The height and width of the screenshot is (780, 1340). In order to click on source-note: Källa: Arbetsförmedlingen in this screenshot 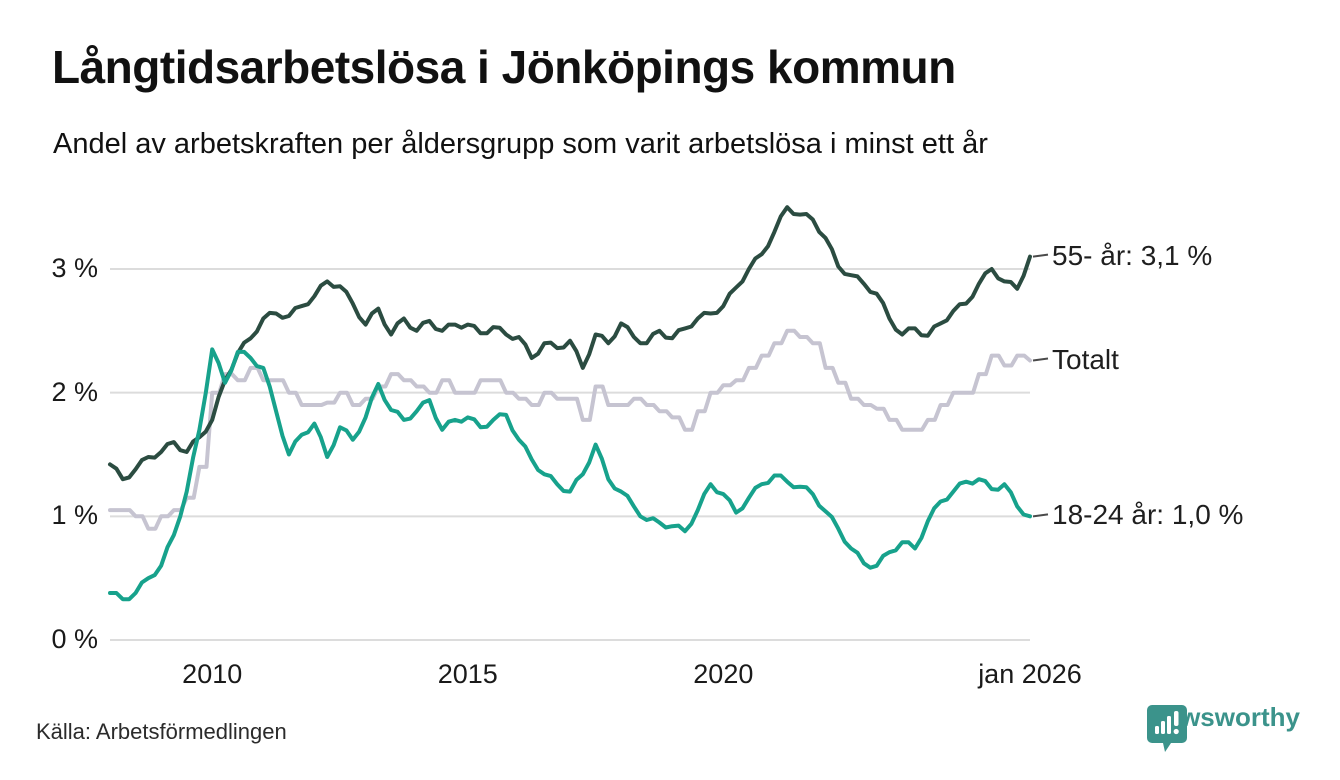, I will do `click(161, 731)`.